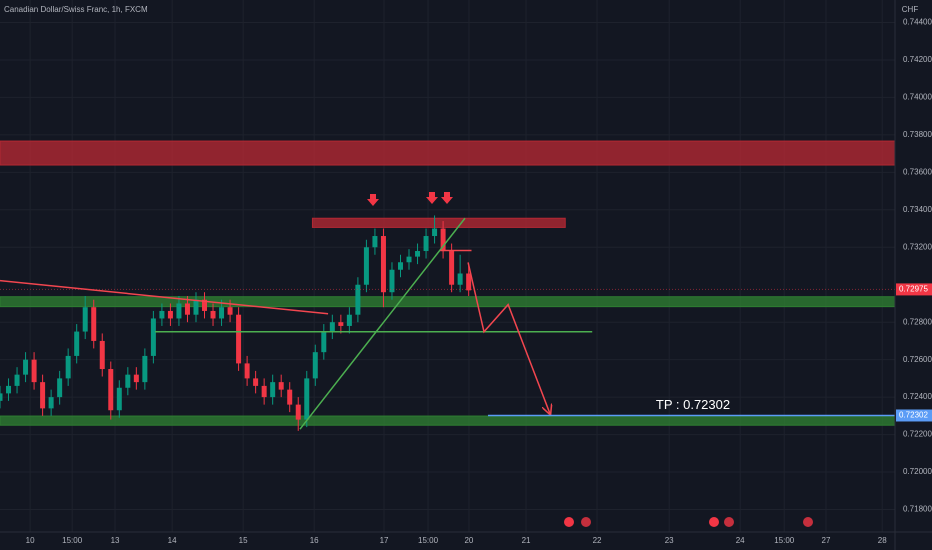 The image size is (932, 550). I want to click on y-tick-label: 0.74400, so click(917, 22).